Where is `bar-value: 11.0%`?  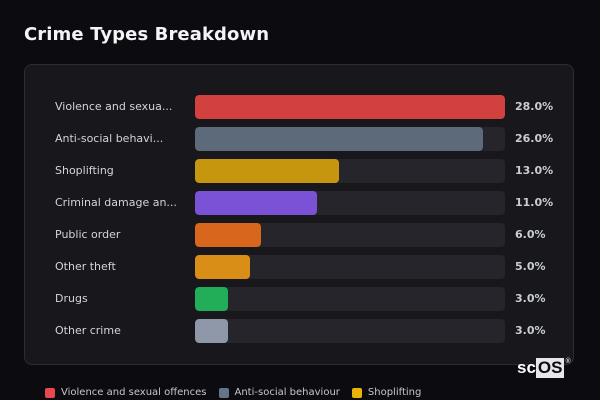
bar-value: 11.0% is located at coordinates (534, 202).